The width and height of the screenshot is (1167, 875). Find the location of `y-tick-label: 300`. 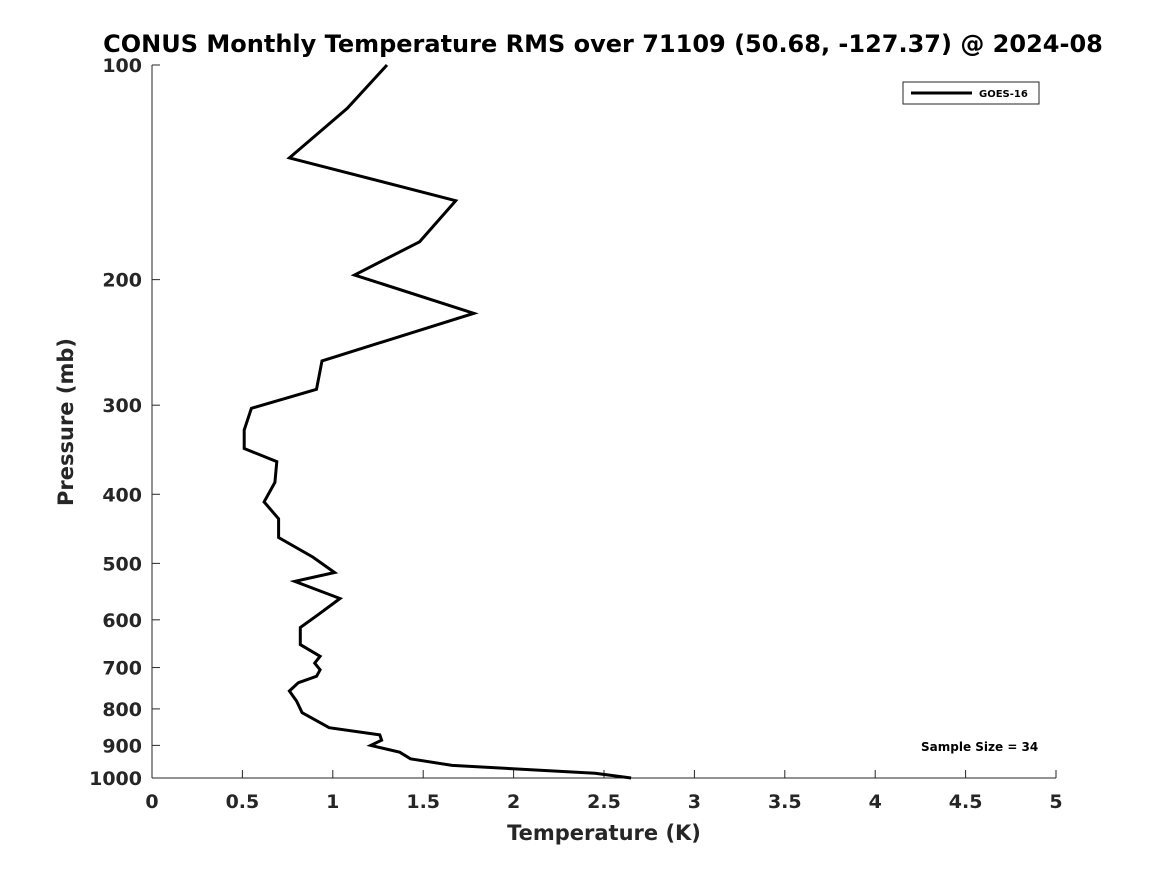

y-tick-label: 300 is located at coordinates (122, 406).